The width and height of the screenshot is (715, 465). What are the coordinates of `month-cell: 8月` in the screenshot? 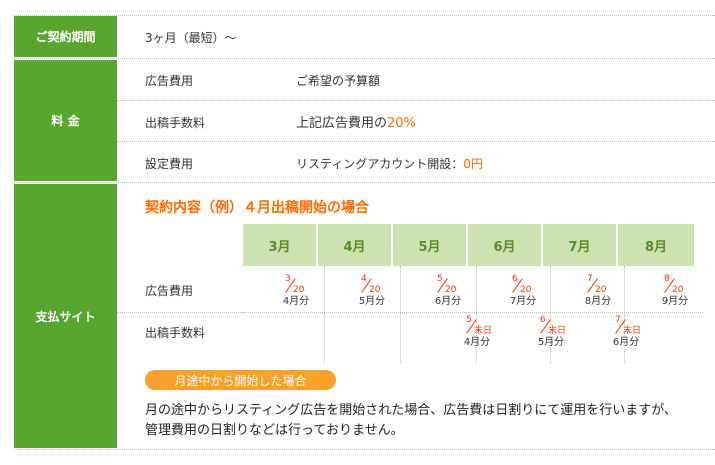 It's located at (656, 245).